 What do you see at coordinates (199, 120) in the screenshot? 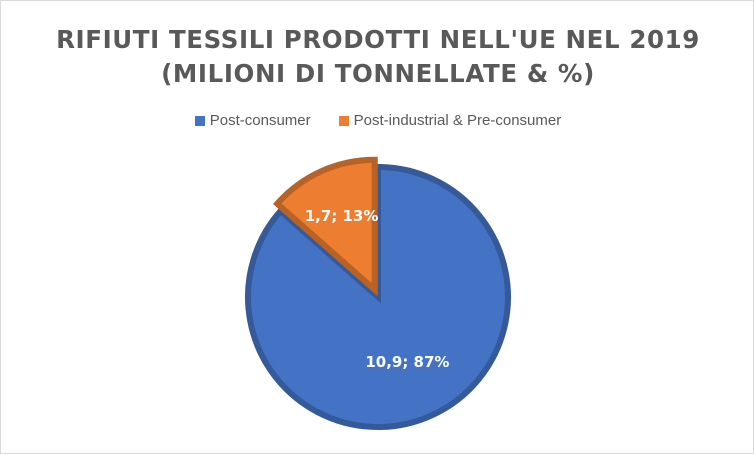
I see `legend-swatch-post-consumer` at bounding box center [199, 120].